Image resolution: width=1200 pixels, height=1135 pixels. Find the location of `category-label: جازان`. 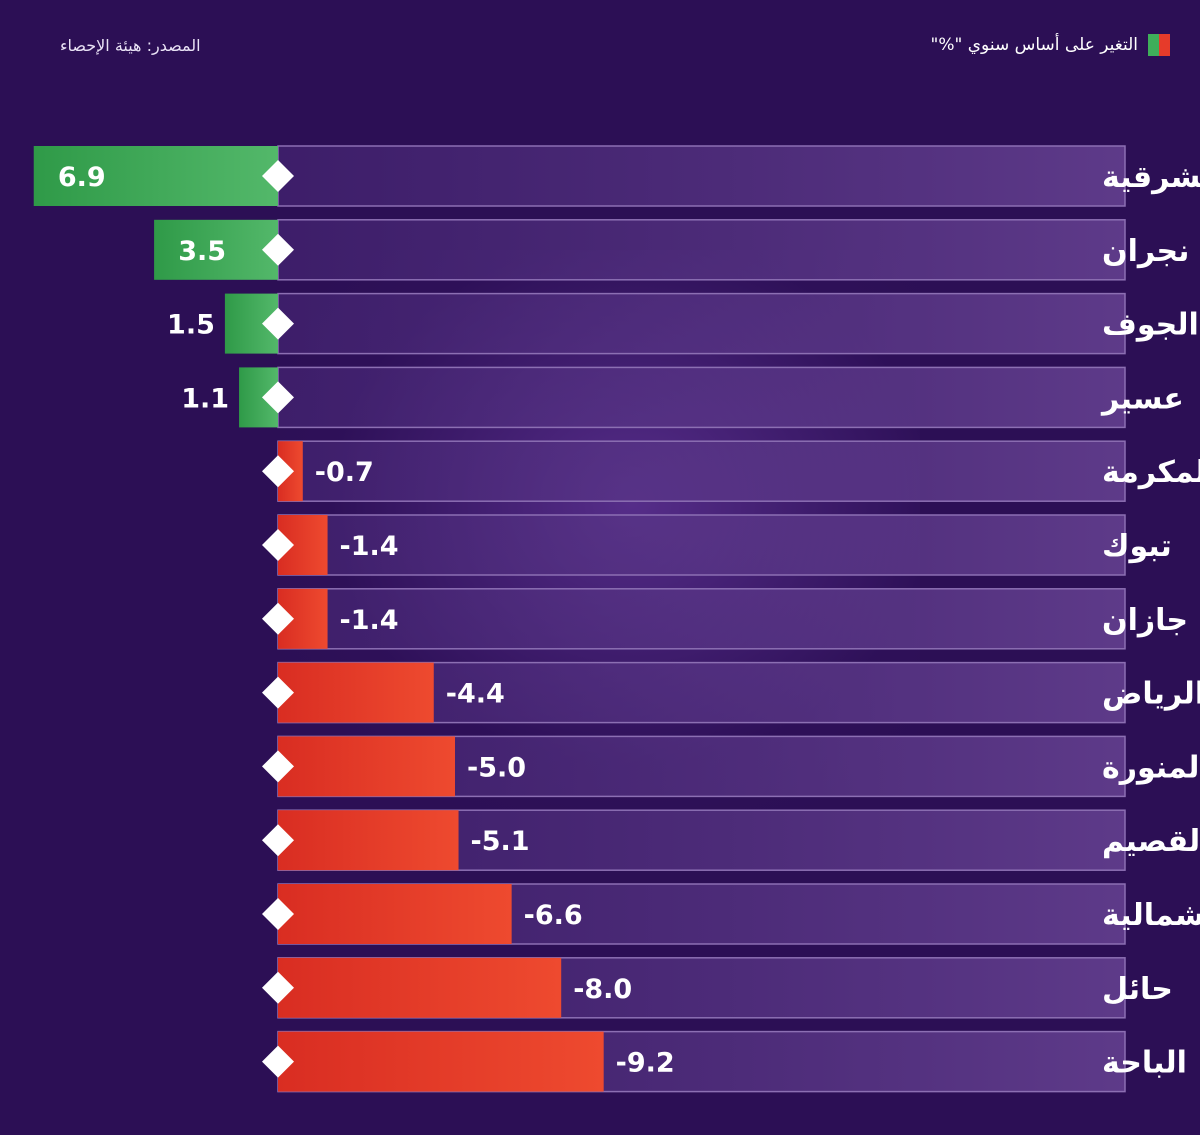

category-label: جازان is located at coordinates (1145, 620).